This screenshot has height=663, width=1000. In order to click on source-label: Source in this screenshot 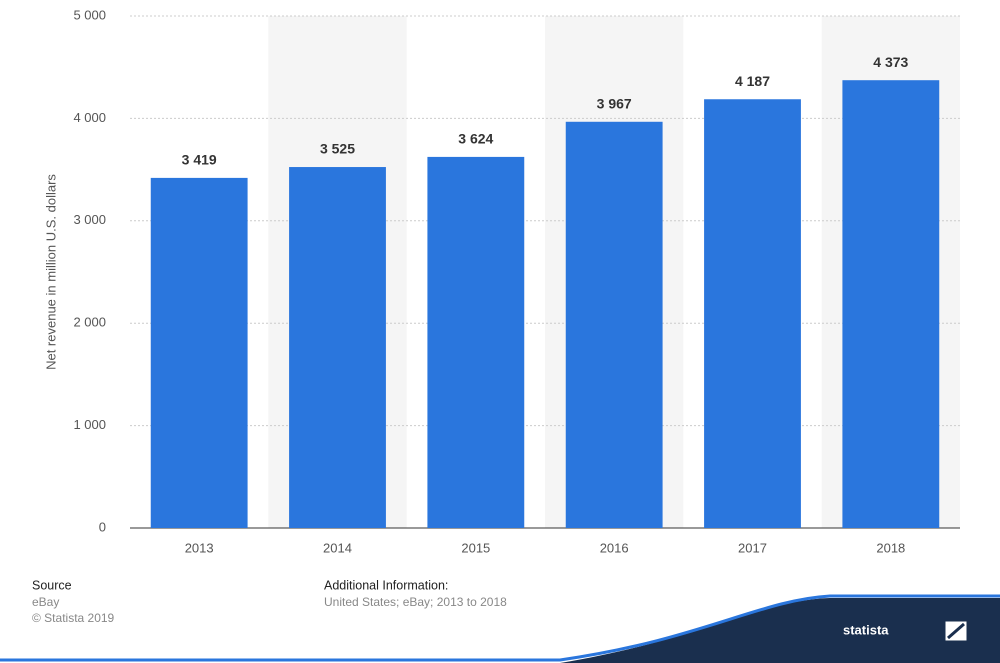, I will do `click(52, 585)`.